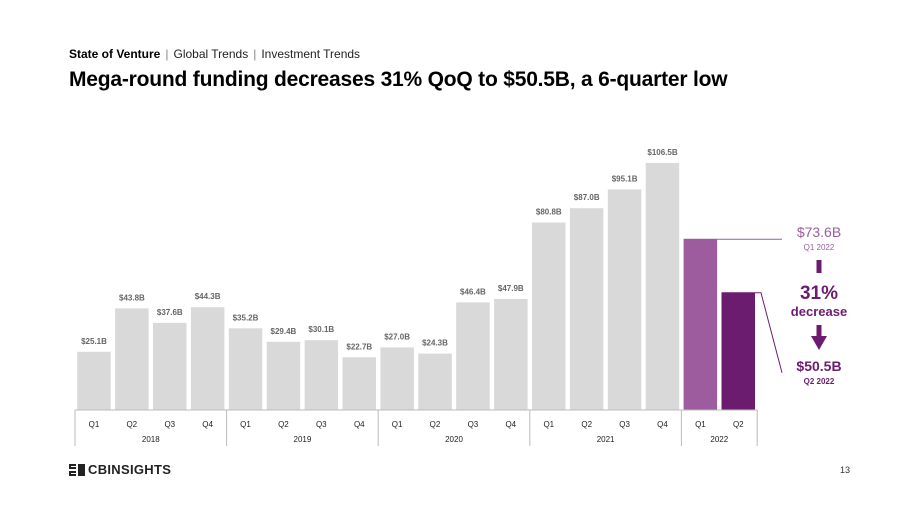 This screenshot has height=518, width=920. What do you see at coordinates (284, 331) in the screenshot?
I see `data-label: $29.4B` at bounding box center [284, 331].